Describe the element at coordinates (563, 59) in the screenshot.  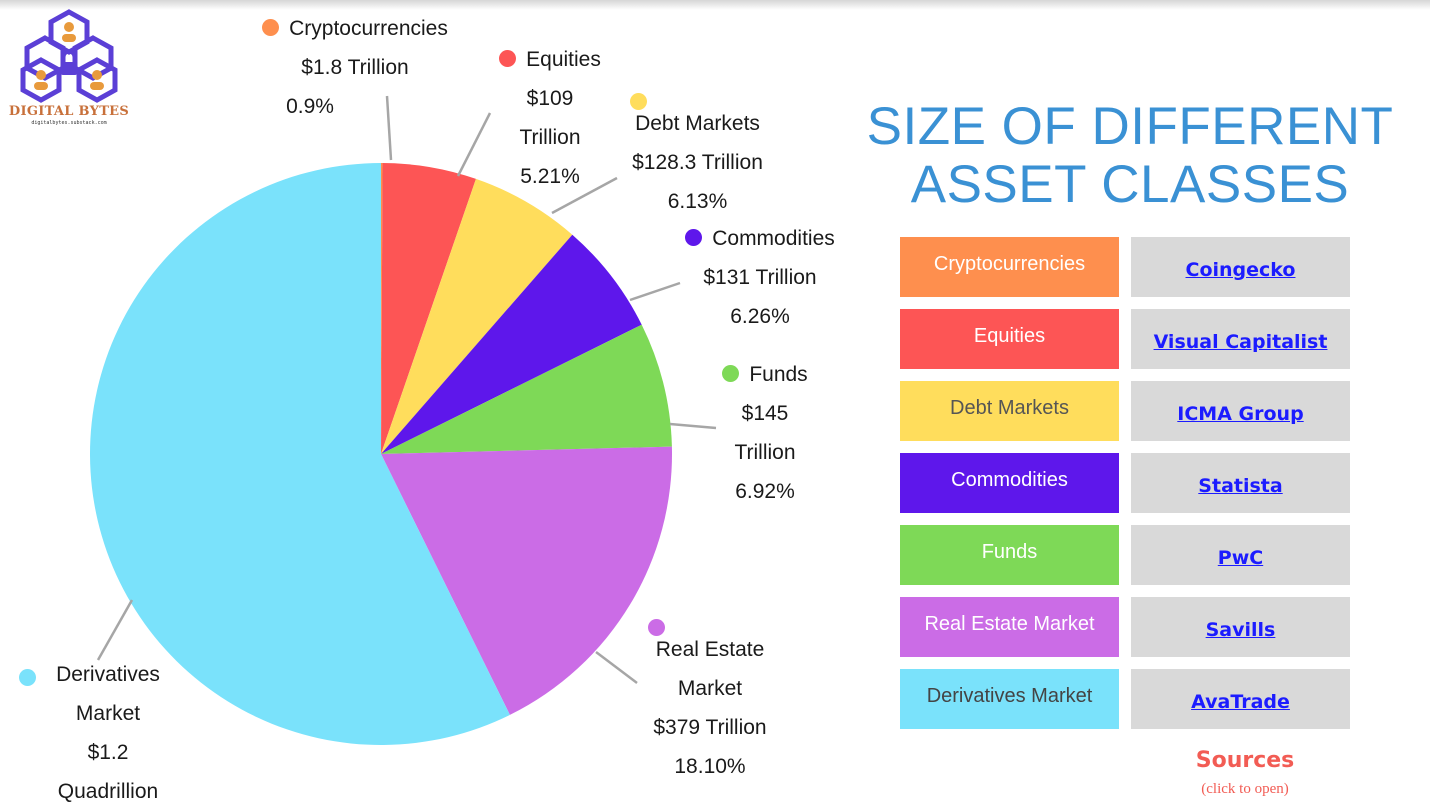
I see `pie-label-equities-name: Equities` at that location.